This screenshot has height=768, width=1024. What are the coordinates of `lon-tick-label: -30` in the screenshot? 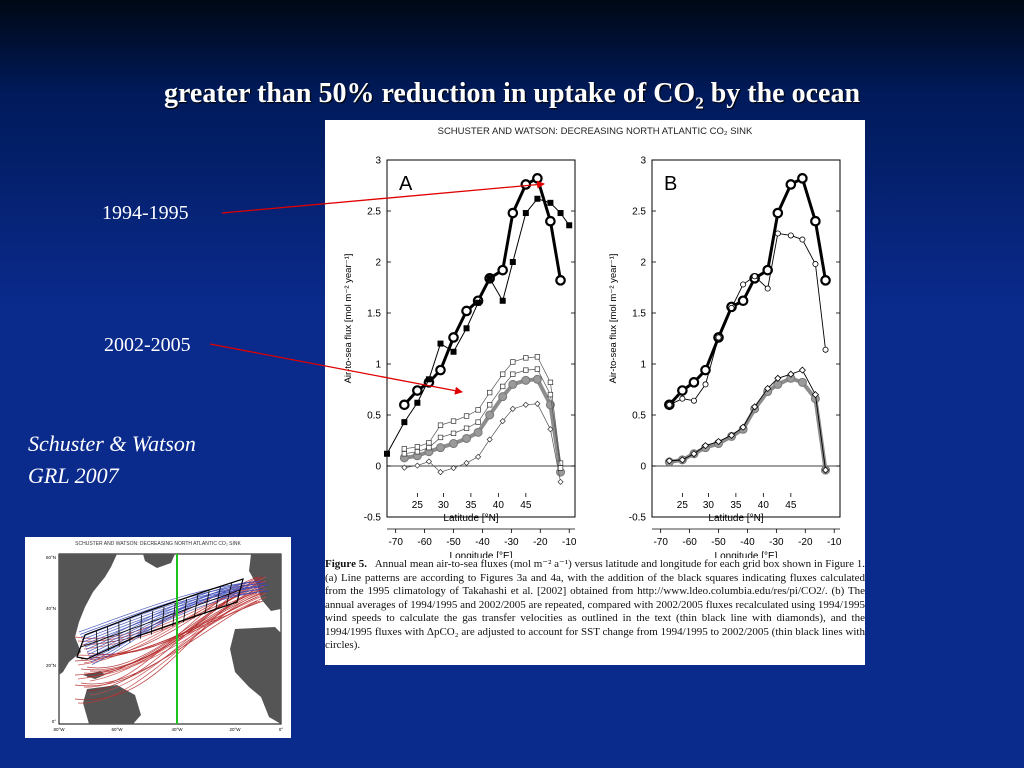 It's located at (511, 542).